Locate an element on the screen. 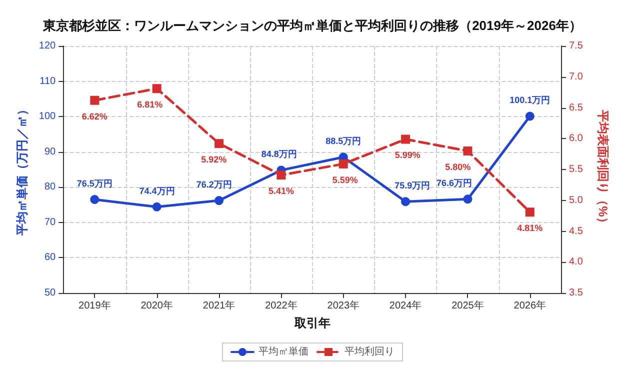 The height and width of the screenshot is (375, 625). x-tick-label: 2025年 is located at coordinates (468, 306).